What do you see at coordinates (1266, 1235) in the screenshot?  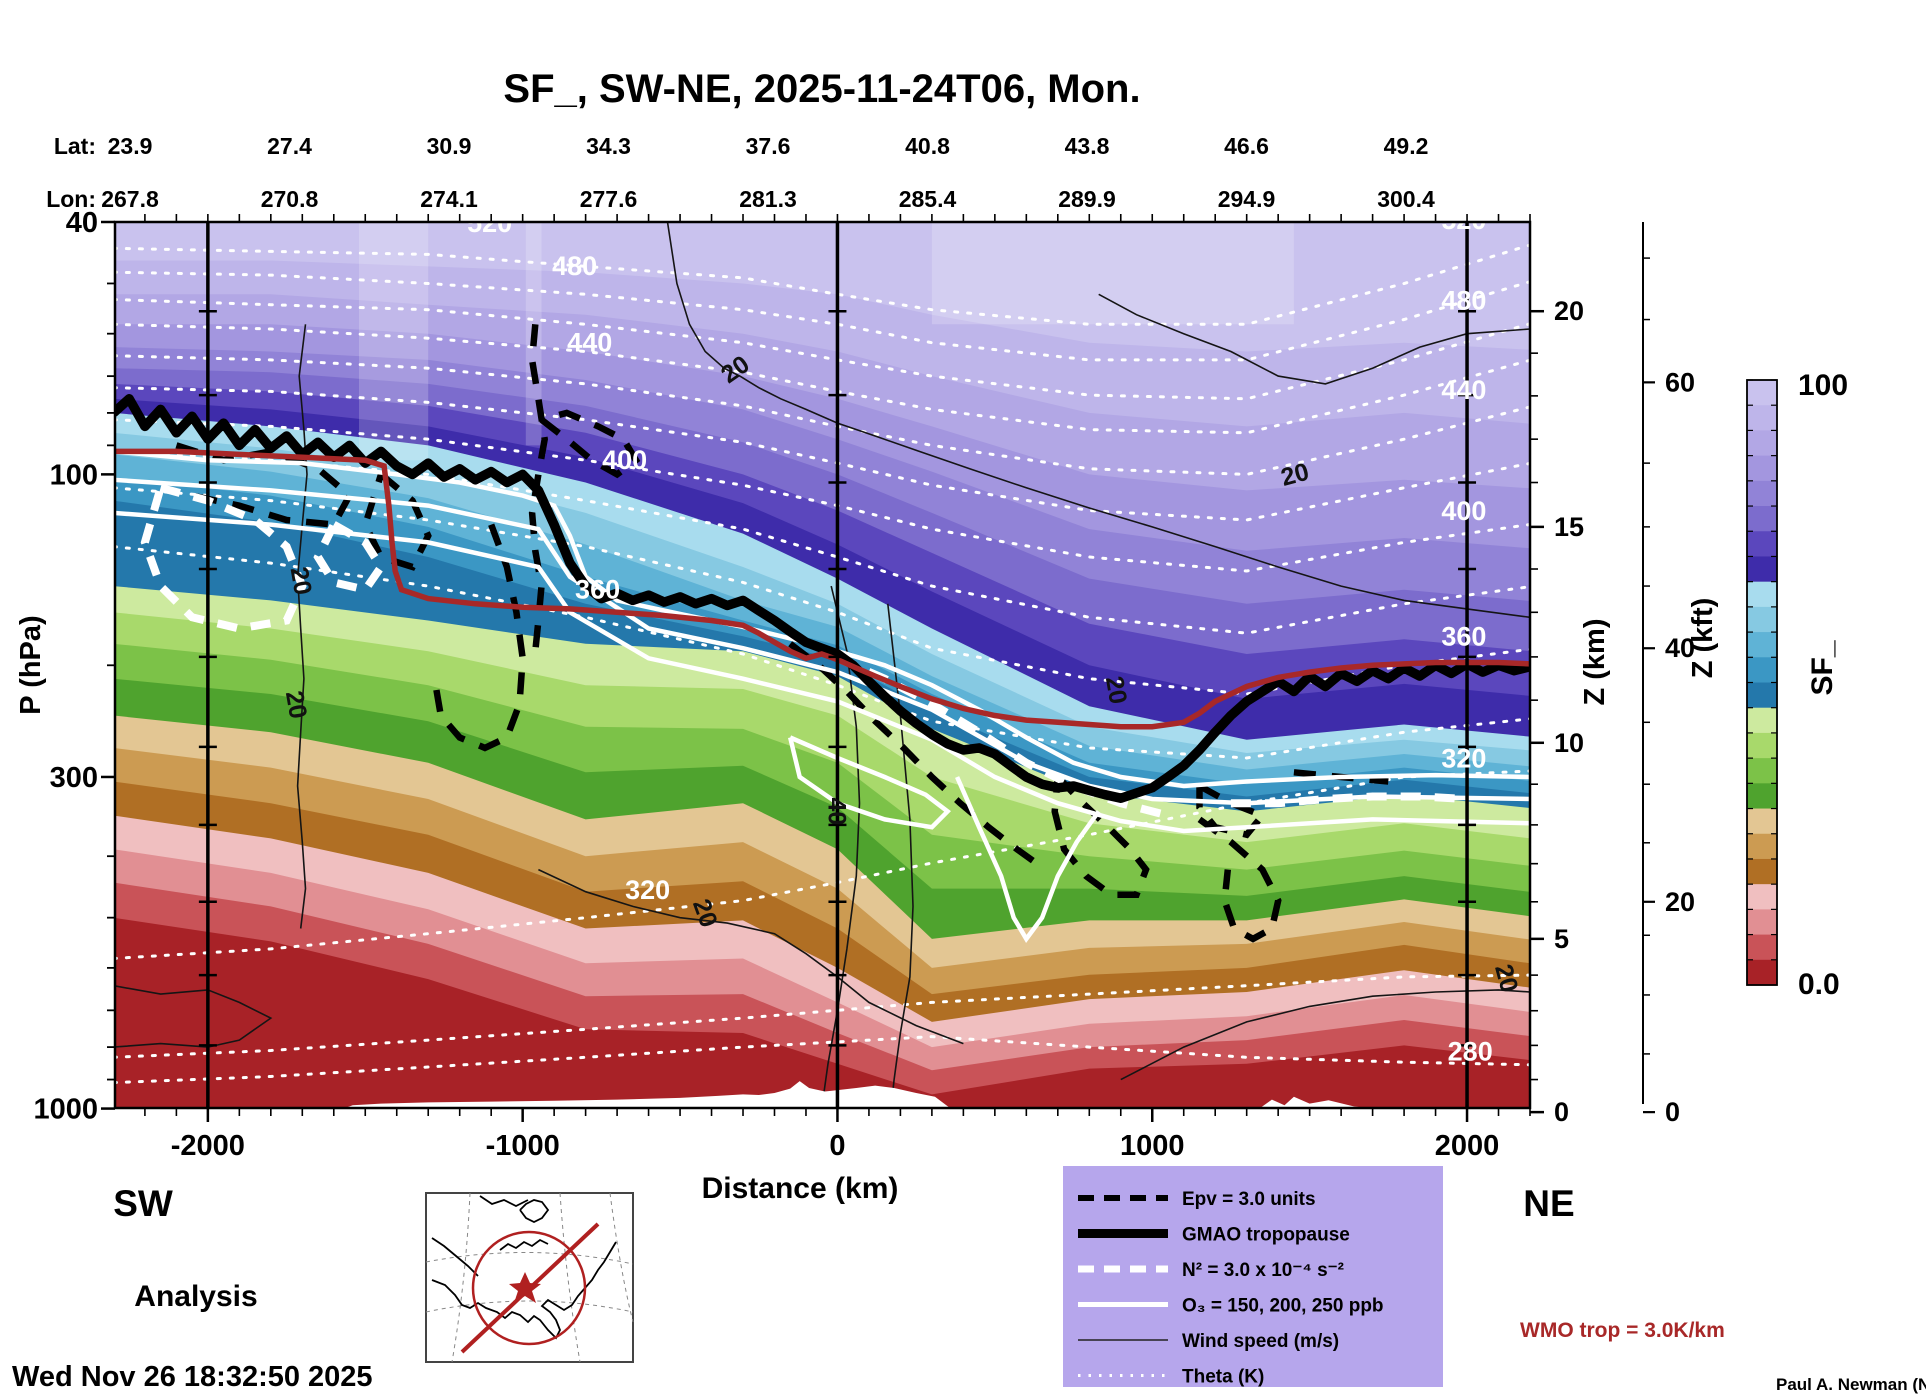 I see `legend-row-label: GMAO tropopause` at bounding box center [1266, 1235].